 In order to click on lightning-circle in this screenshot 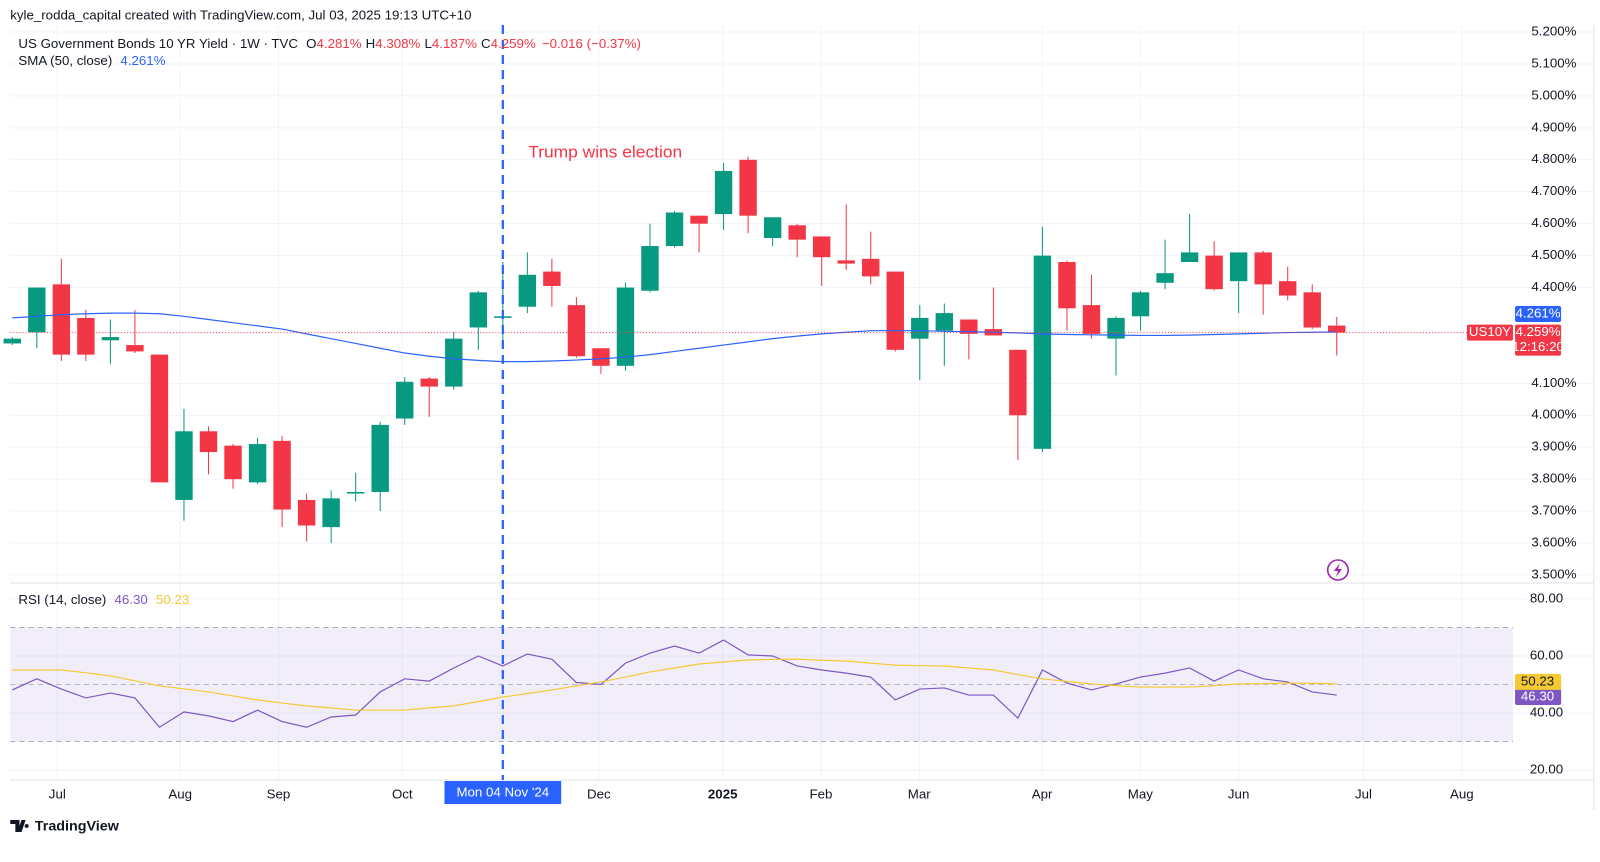, I will do `click(1337, 570)`.